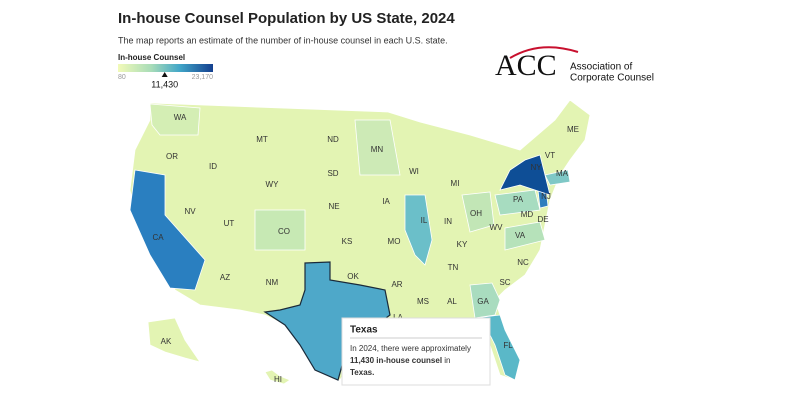  What do you see at coordinates (172, 156) in the screenshot?
I see `state-label: OR` at bounding box center [172, 156].